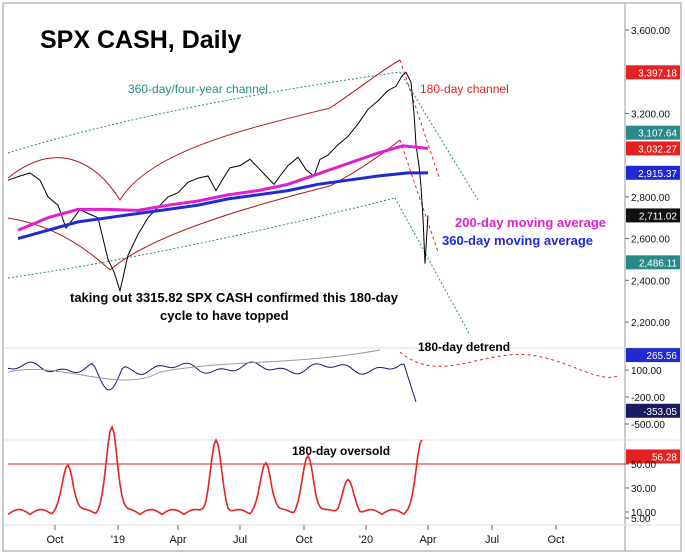  I want to click on price-tick-label: 3,200.00, so click(650, 114).